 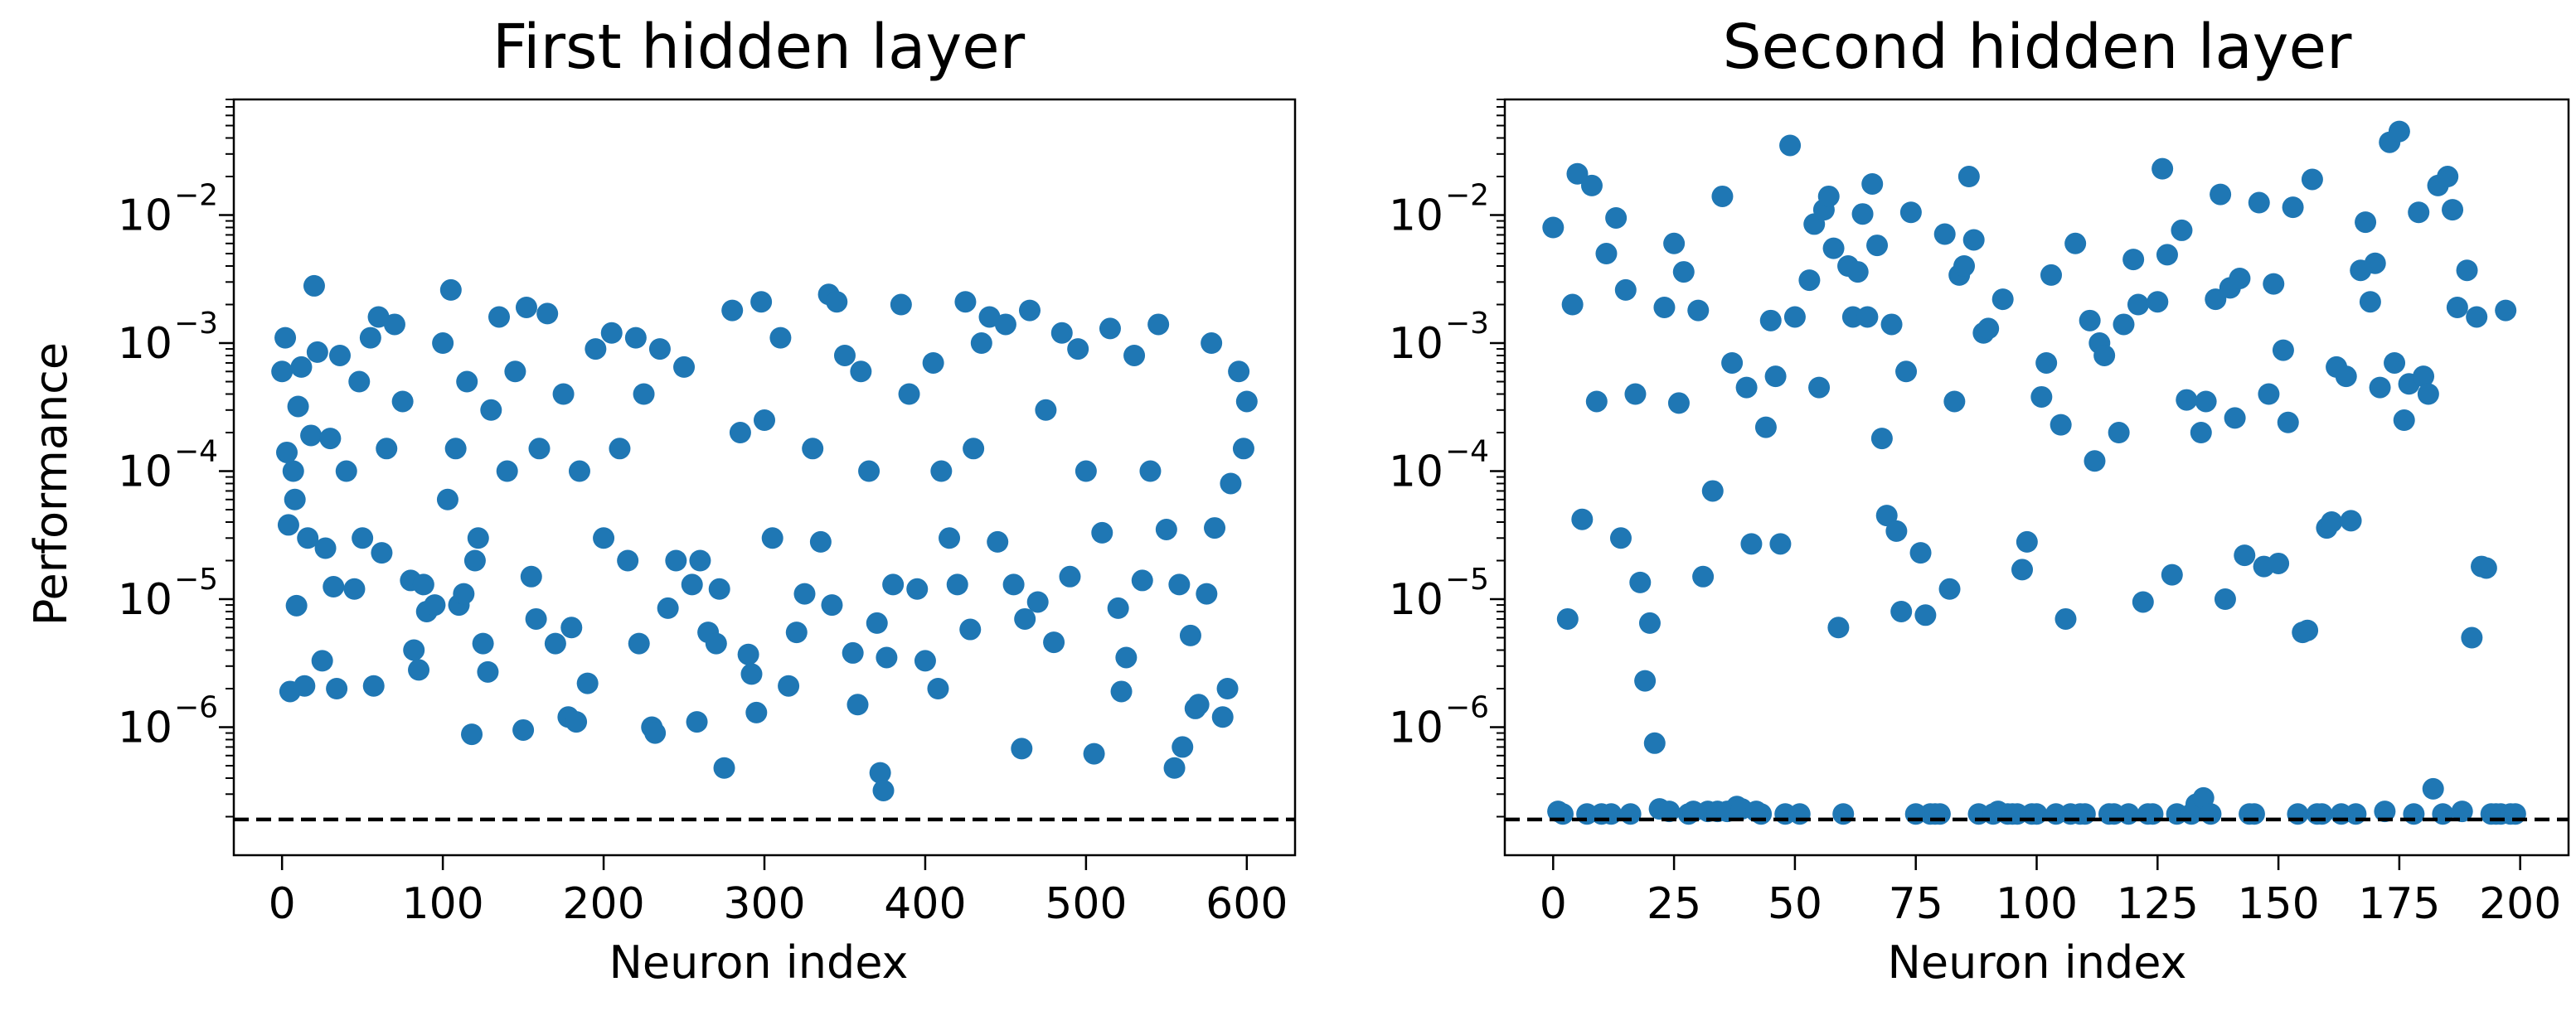 What do you see at coordinates (1674, 904) in the screenshot?
I see `right-x-tick-label: 25` at bounding box center [1674, 904].